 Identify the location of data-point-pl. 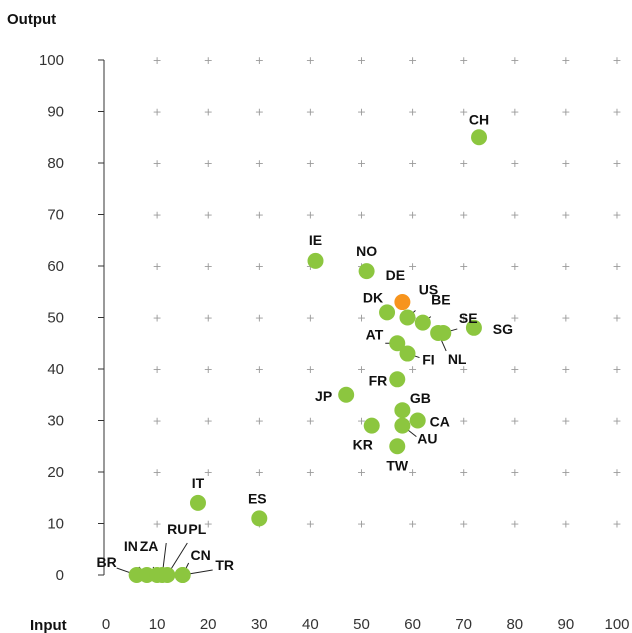
(167, 575).